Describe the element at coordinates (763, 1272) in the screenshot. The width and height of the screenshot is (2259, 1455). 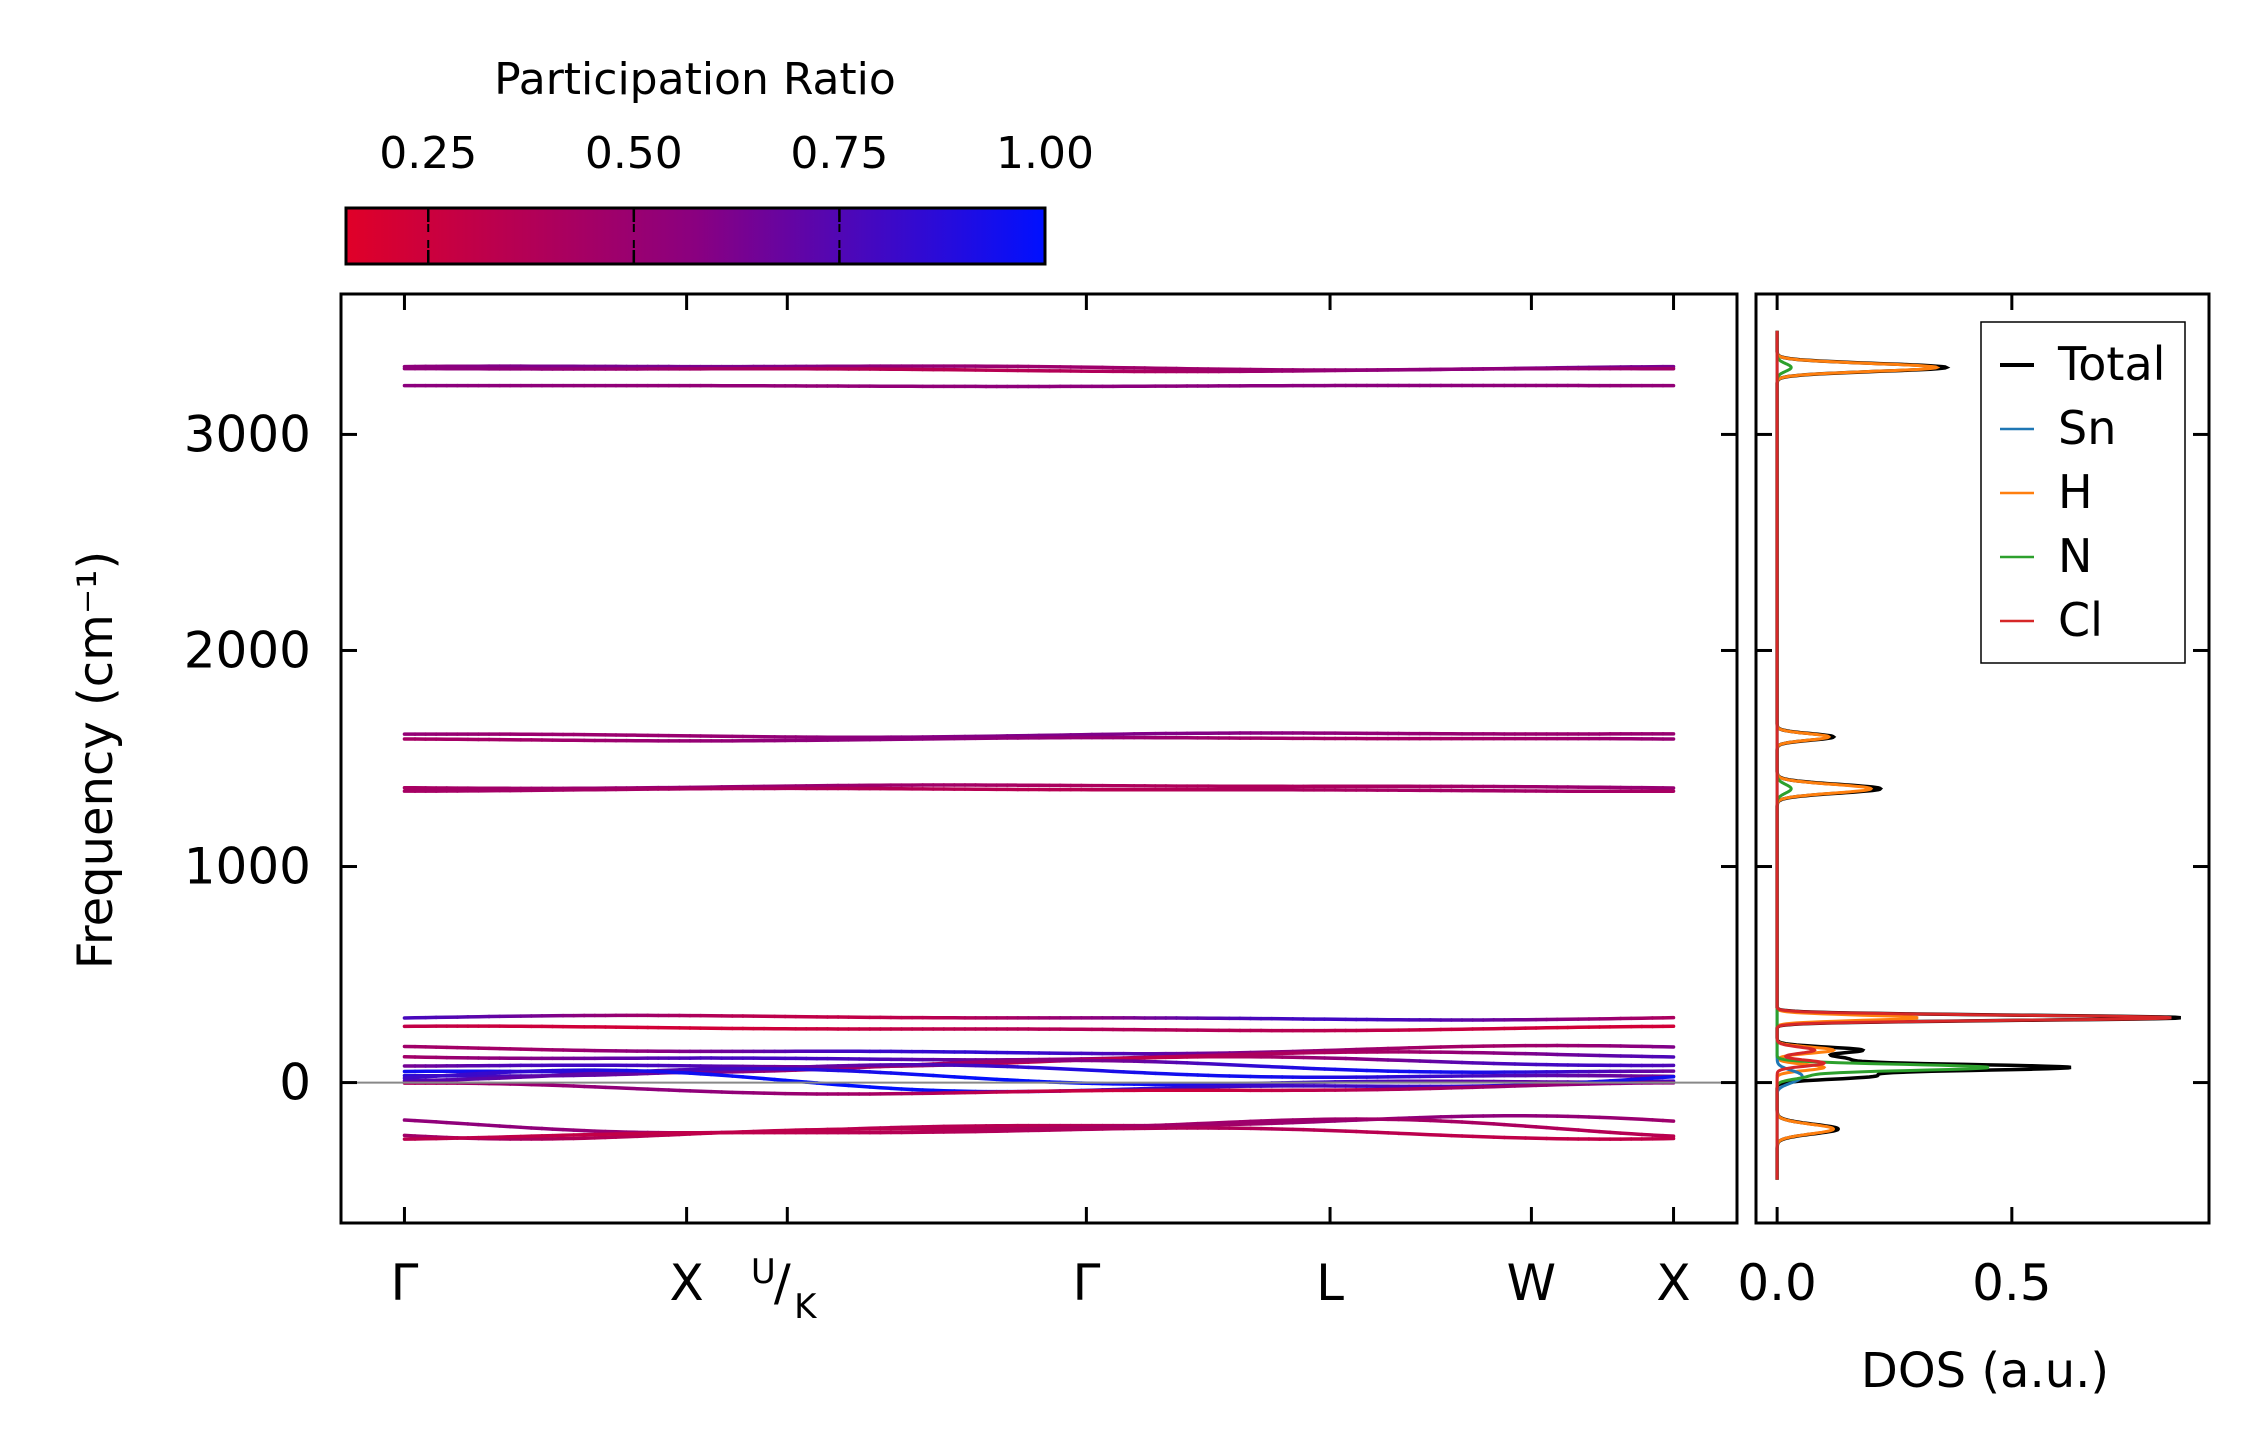
I see `svg-text: U` at that location.